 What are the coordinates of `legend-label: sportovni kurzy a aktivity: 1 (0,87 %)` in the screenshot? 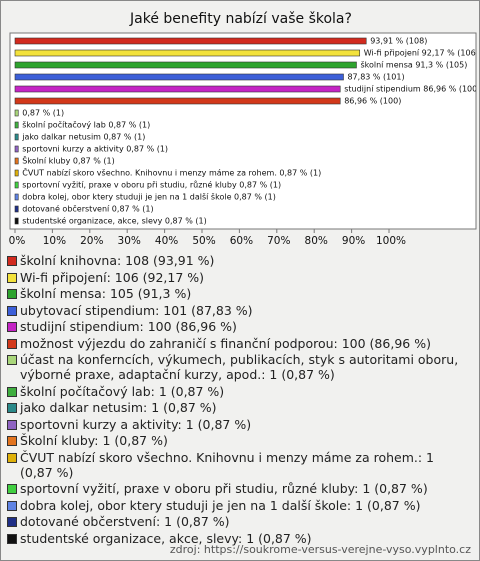 It's located at (136, 424).